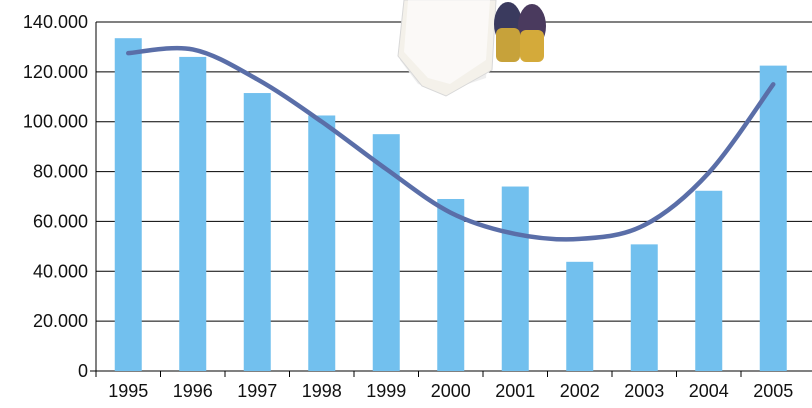 Image resolution: width=812 pixels, height=408 pixels. Describe the element at coordinates (60, 321) in the screenshot. I see `y-tick-label: 20.000` at that location.